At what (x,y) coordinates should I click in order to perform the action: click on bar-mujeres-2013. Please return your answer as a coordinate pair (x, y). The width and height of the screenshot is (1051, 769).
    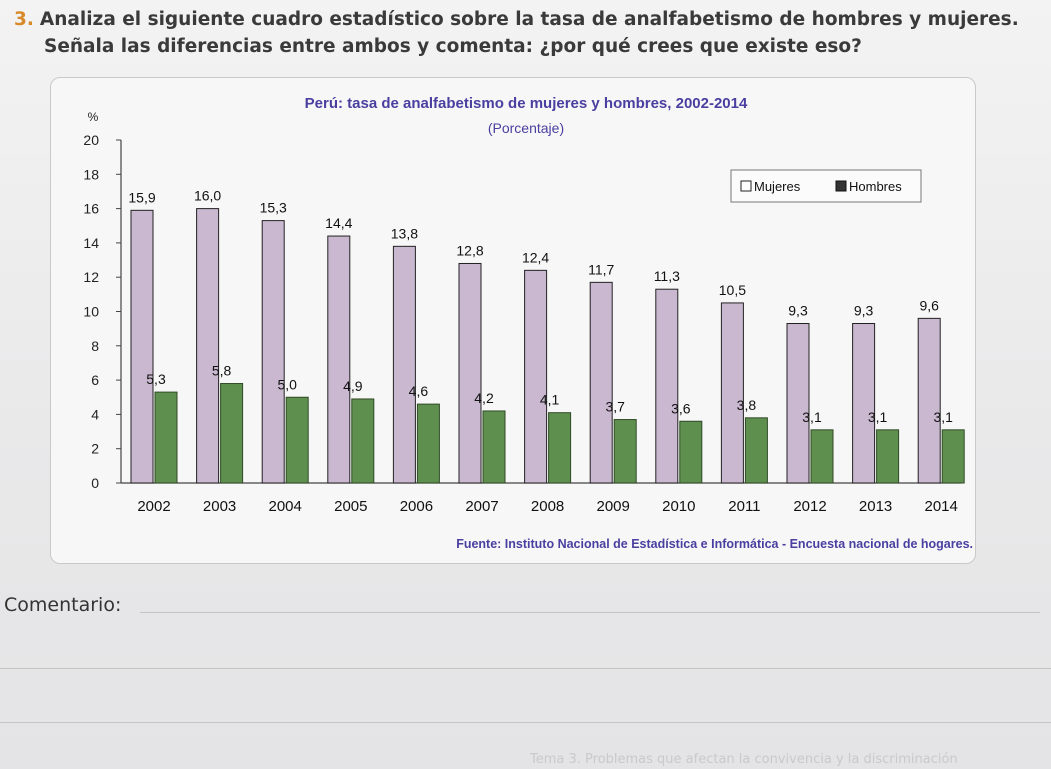
    Looking at the image, I should click on (864, 403).